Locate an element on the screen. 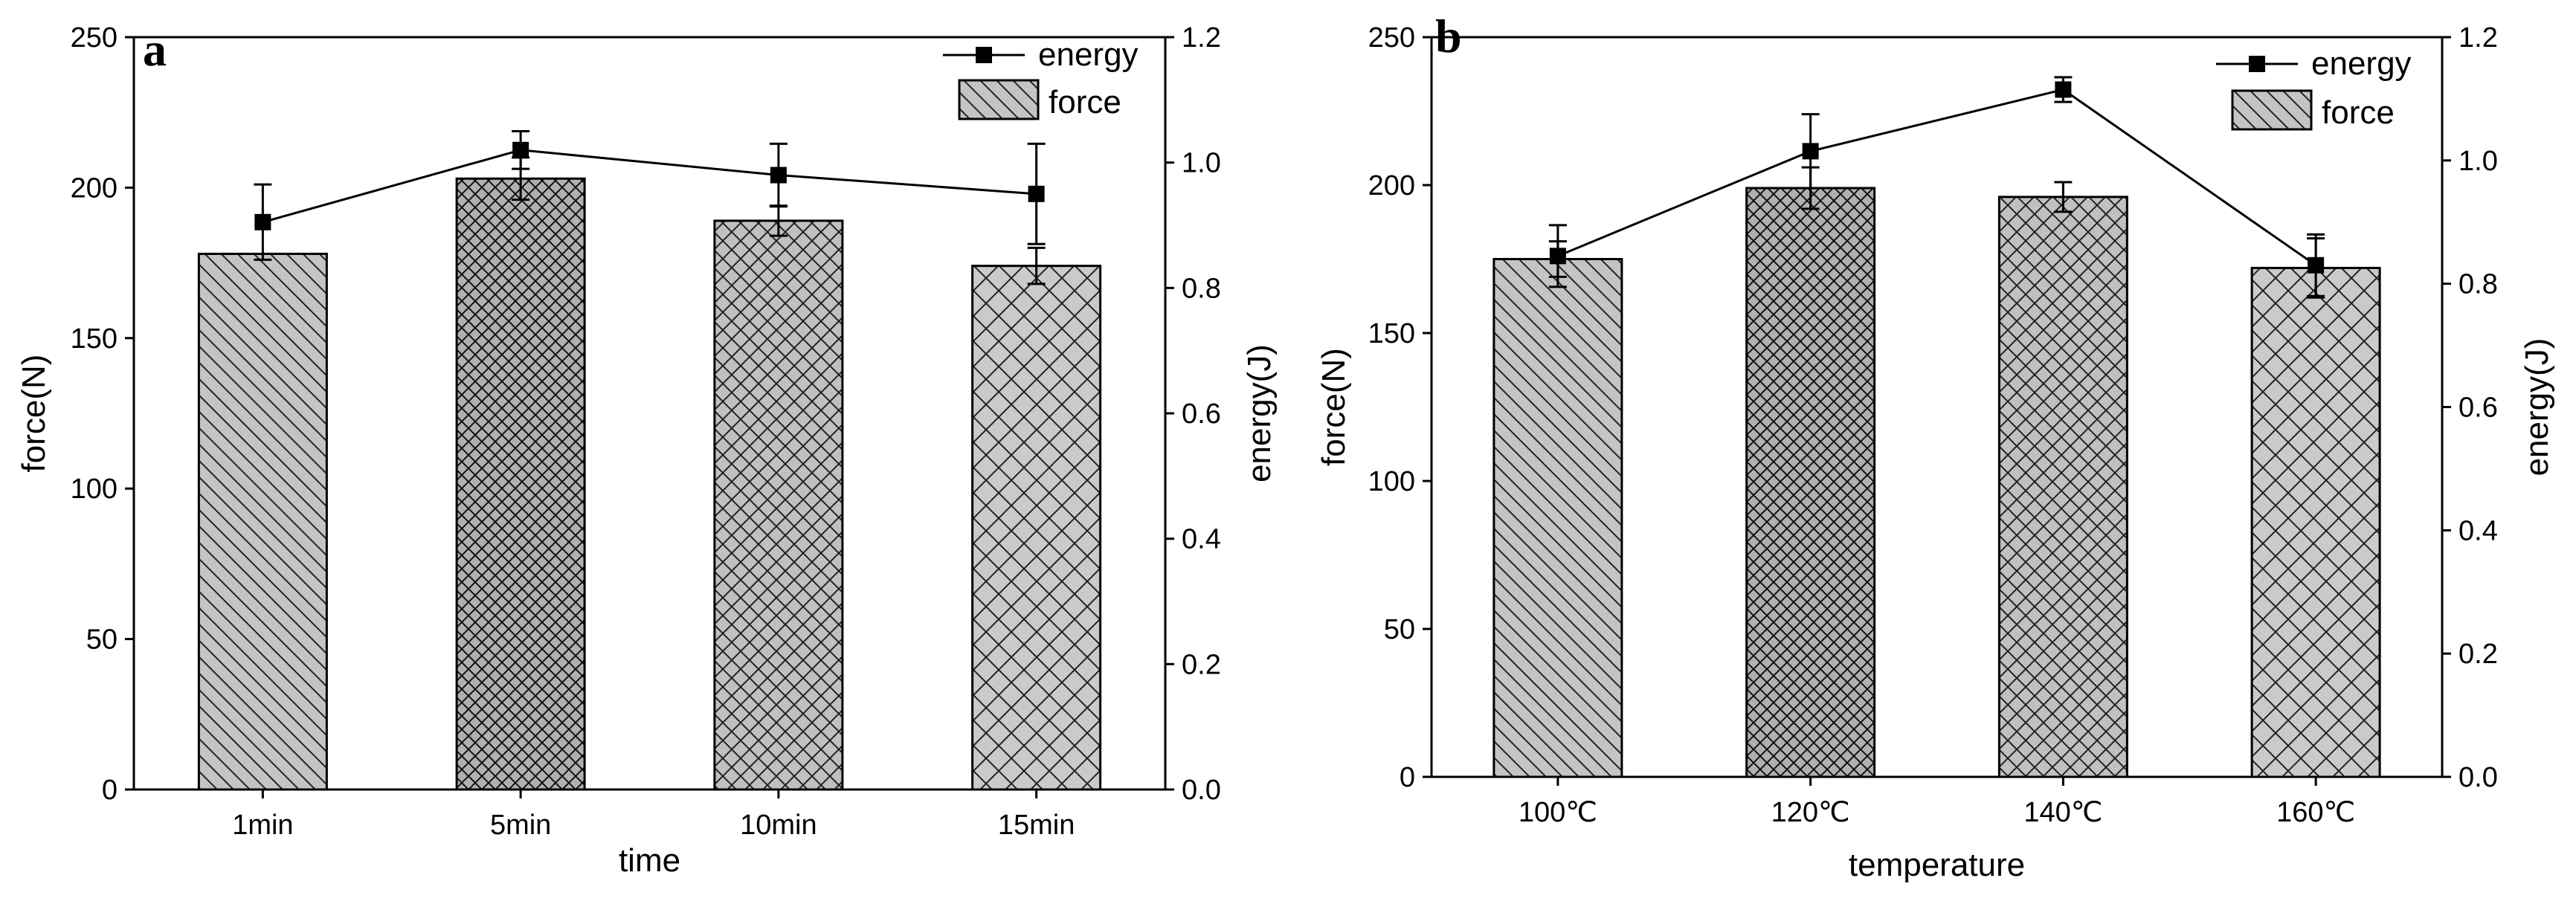  x-tick-label: 1min is located at coordinates (262, 826).